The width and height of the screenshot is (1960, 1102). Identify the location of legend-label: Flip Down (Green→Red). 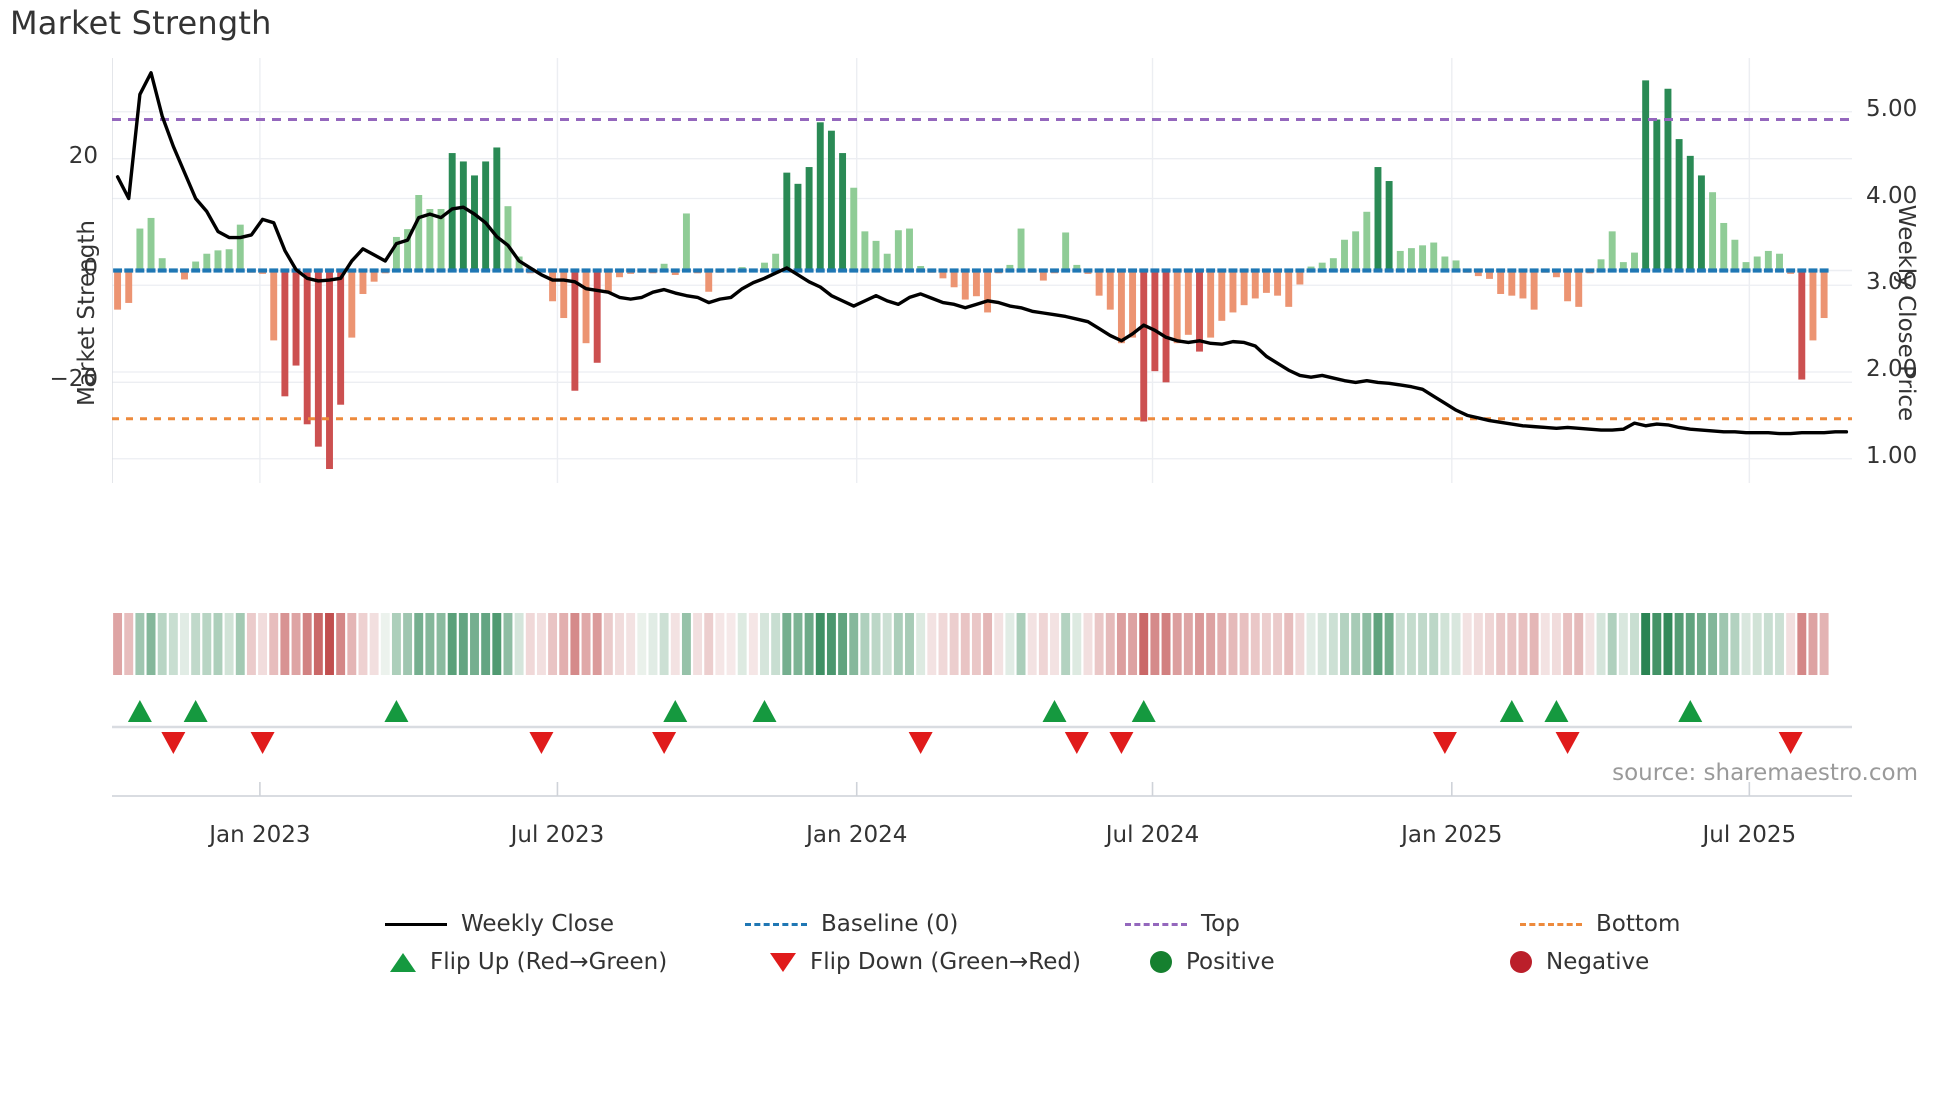
(945, 962).